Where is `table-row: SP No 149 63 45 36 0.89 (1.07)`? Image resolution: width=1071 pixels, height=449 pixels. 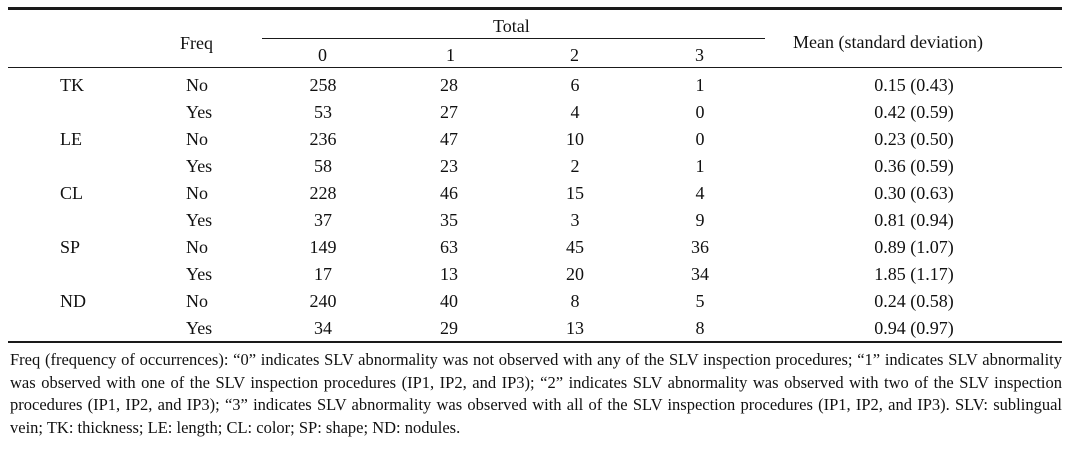 table-row: SP No 149 63 45 36 0.89 (1.07) is located at coordinates (535, 247).